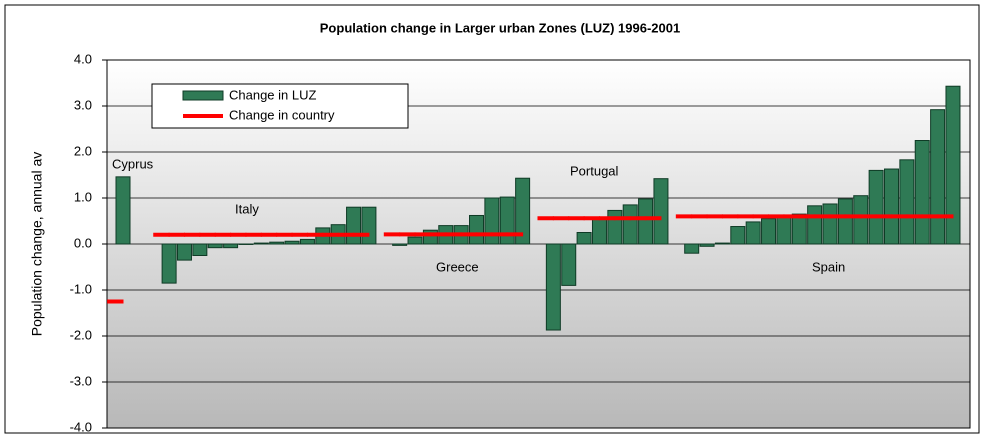 The image size is (985, 438). I want to click on y-tick-label: 4.0, so click(83, 58).